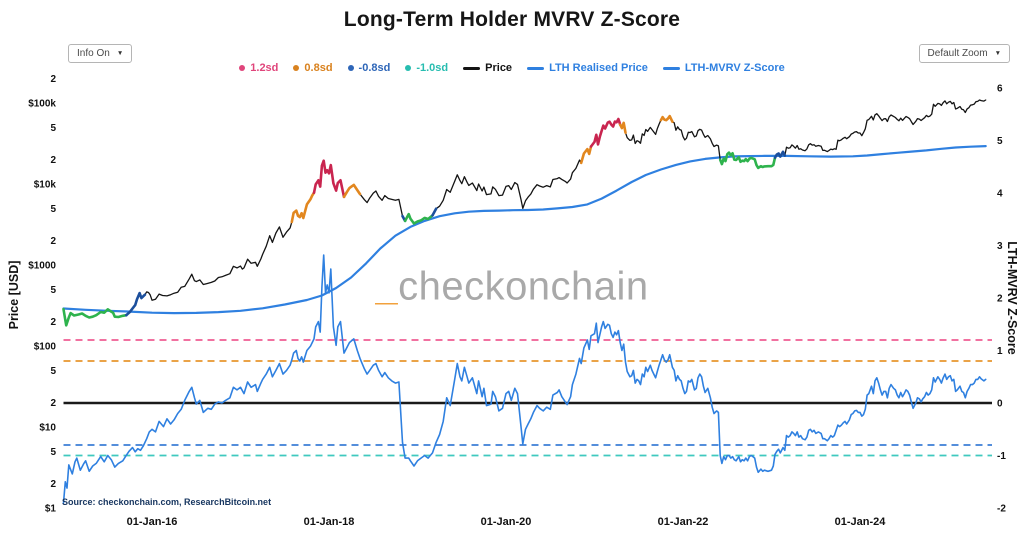  What do you see at coordinates (47, 428) in the screenshot?
I see `price-axis-tick: $10` at bounding box center [47, 428].